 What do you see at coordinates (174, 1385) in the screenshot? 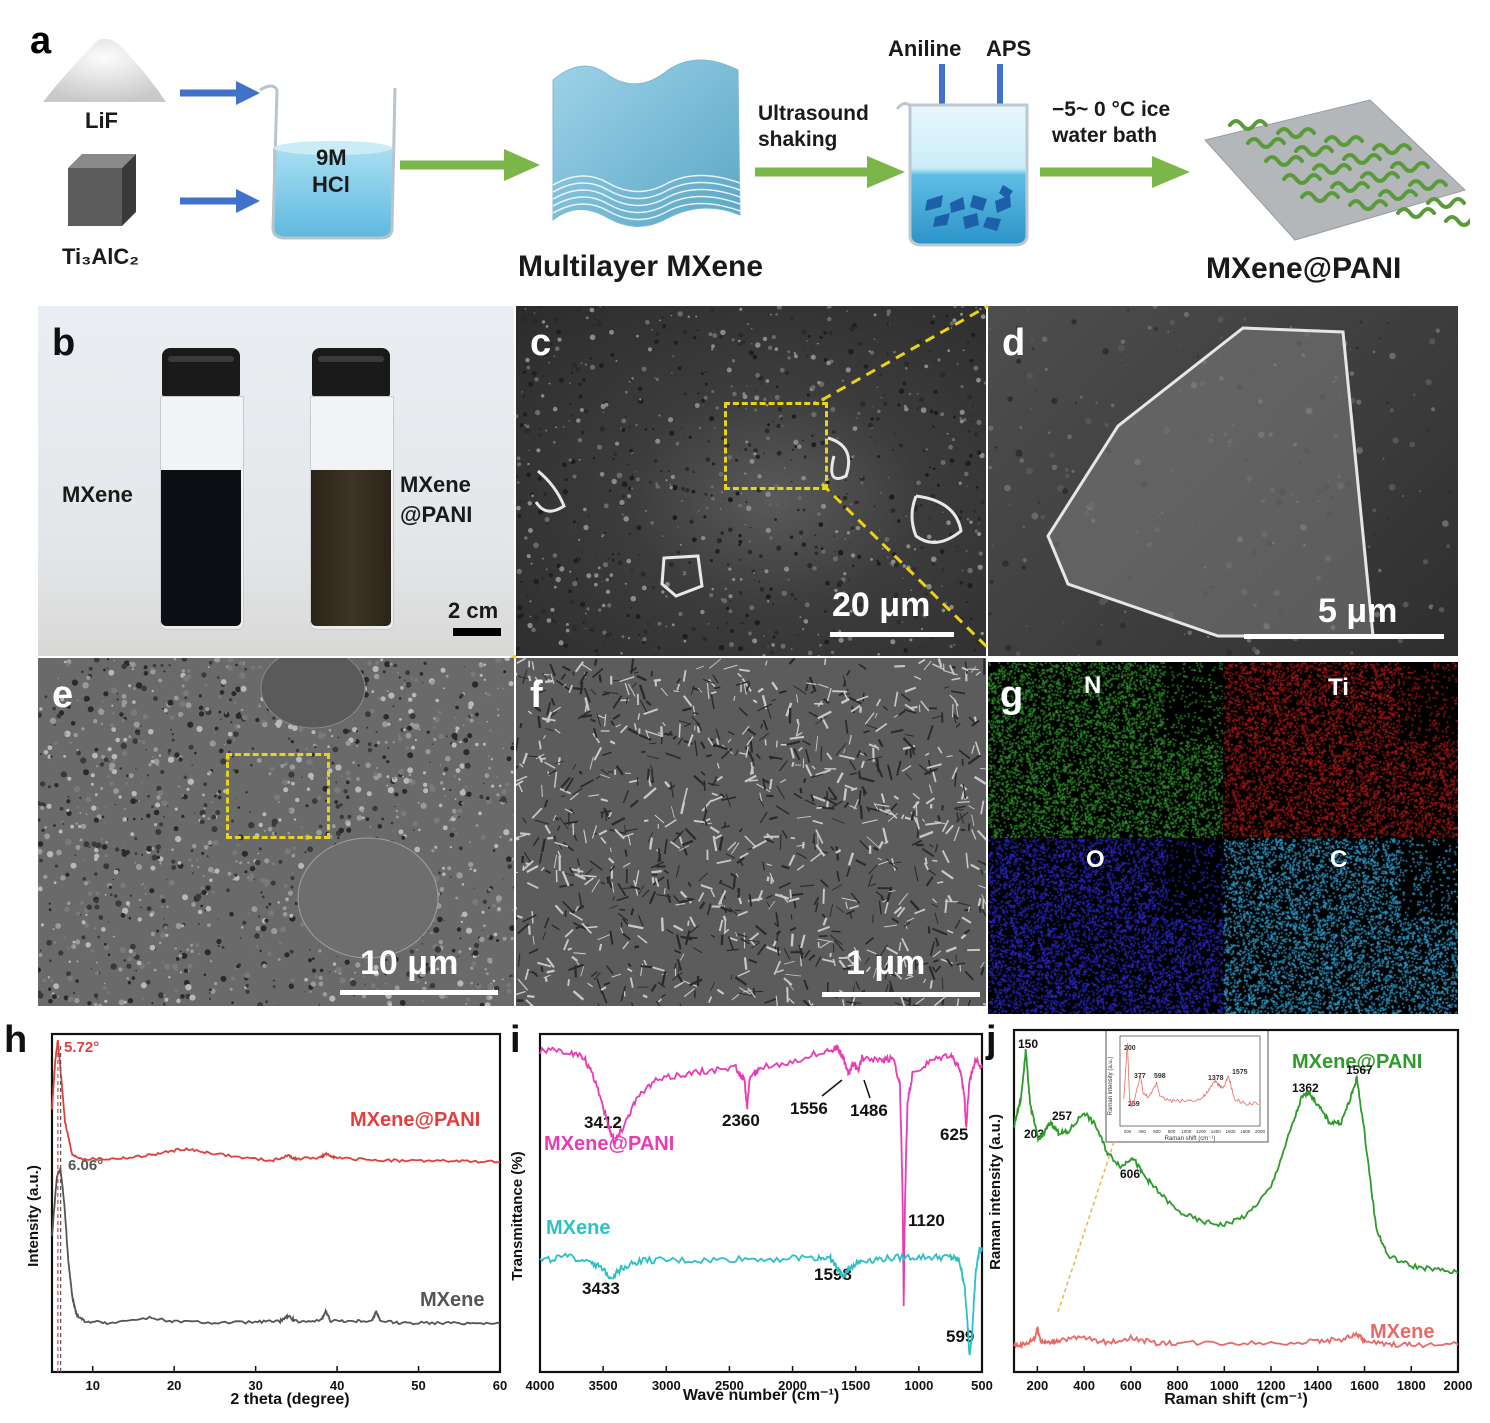
I see `xrd-tick-label: 20` at bounding box center [174, 1385].